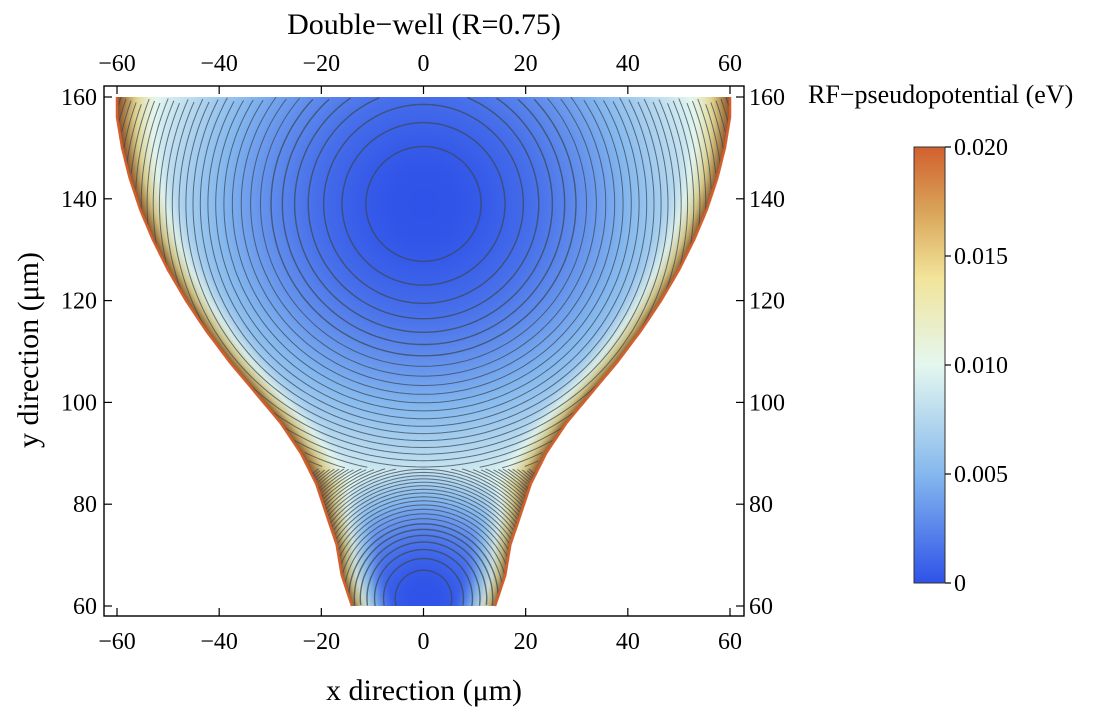 Image resolution: width=1116 pixels, height=712 pixels. I want to click on colorbar-tick-label: 0.020, so click(981, 148).